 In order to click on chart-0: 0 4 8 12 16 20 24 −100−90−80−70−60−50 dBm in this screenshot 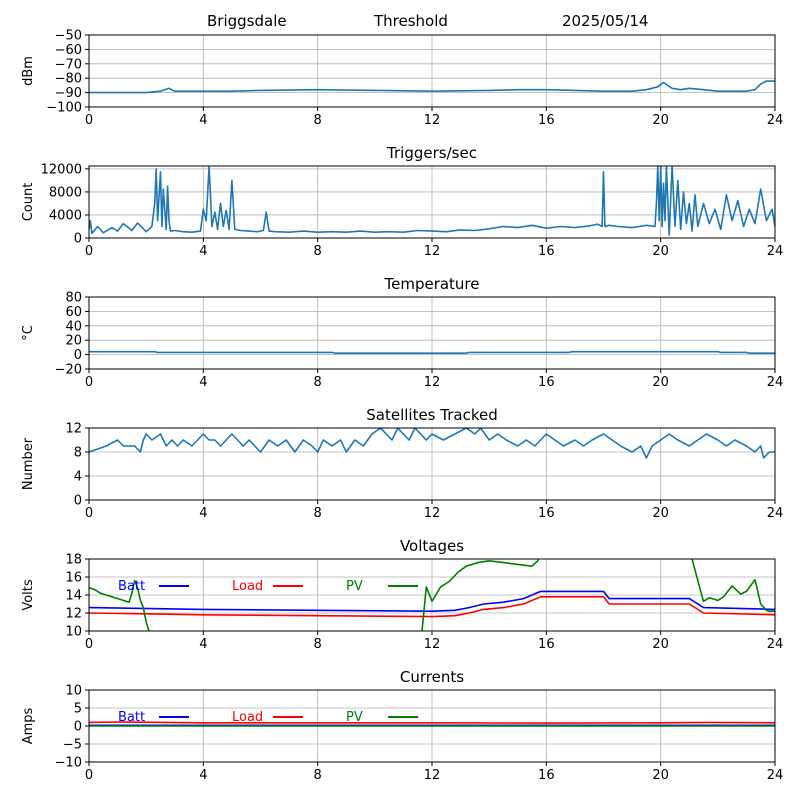, I will do `click(402, 79)`.